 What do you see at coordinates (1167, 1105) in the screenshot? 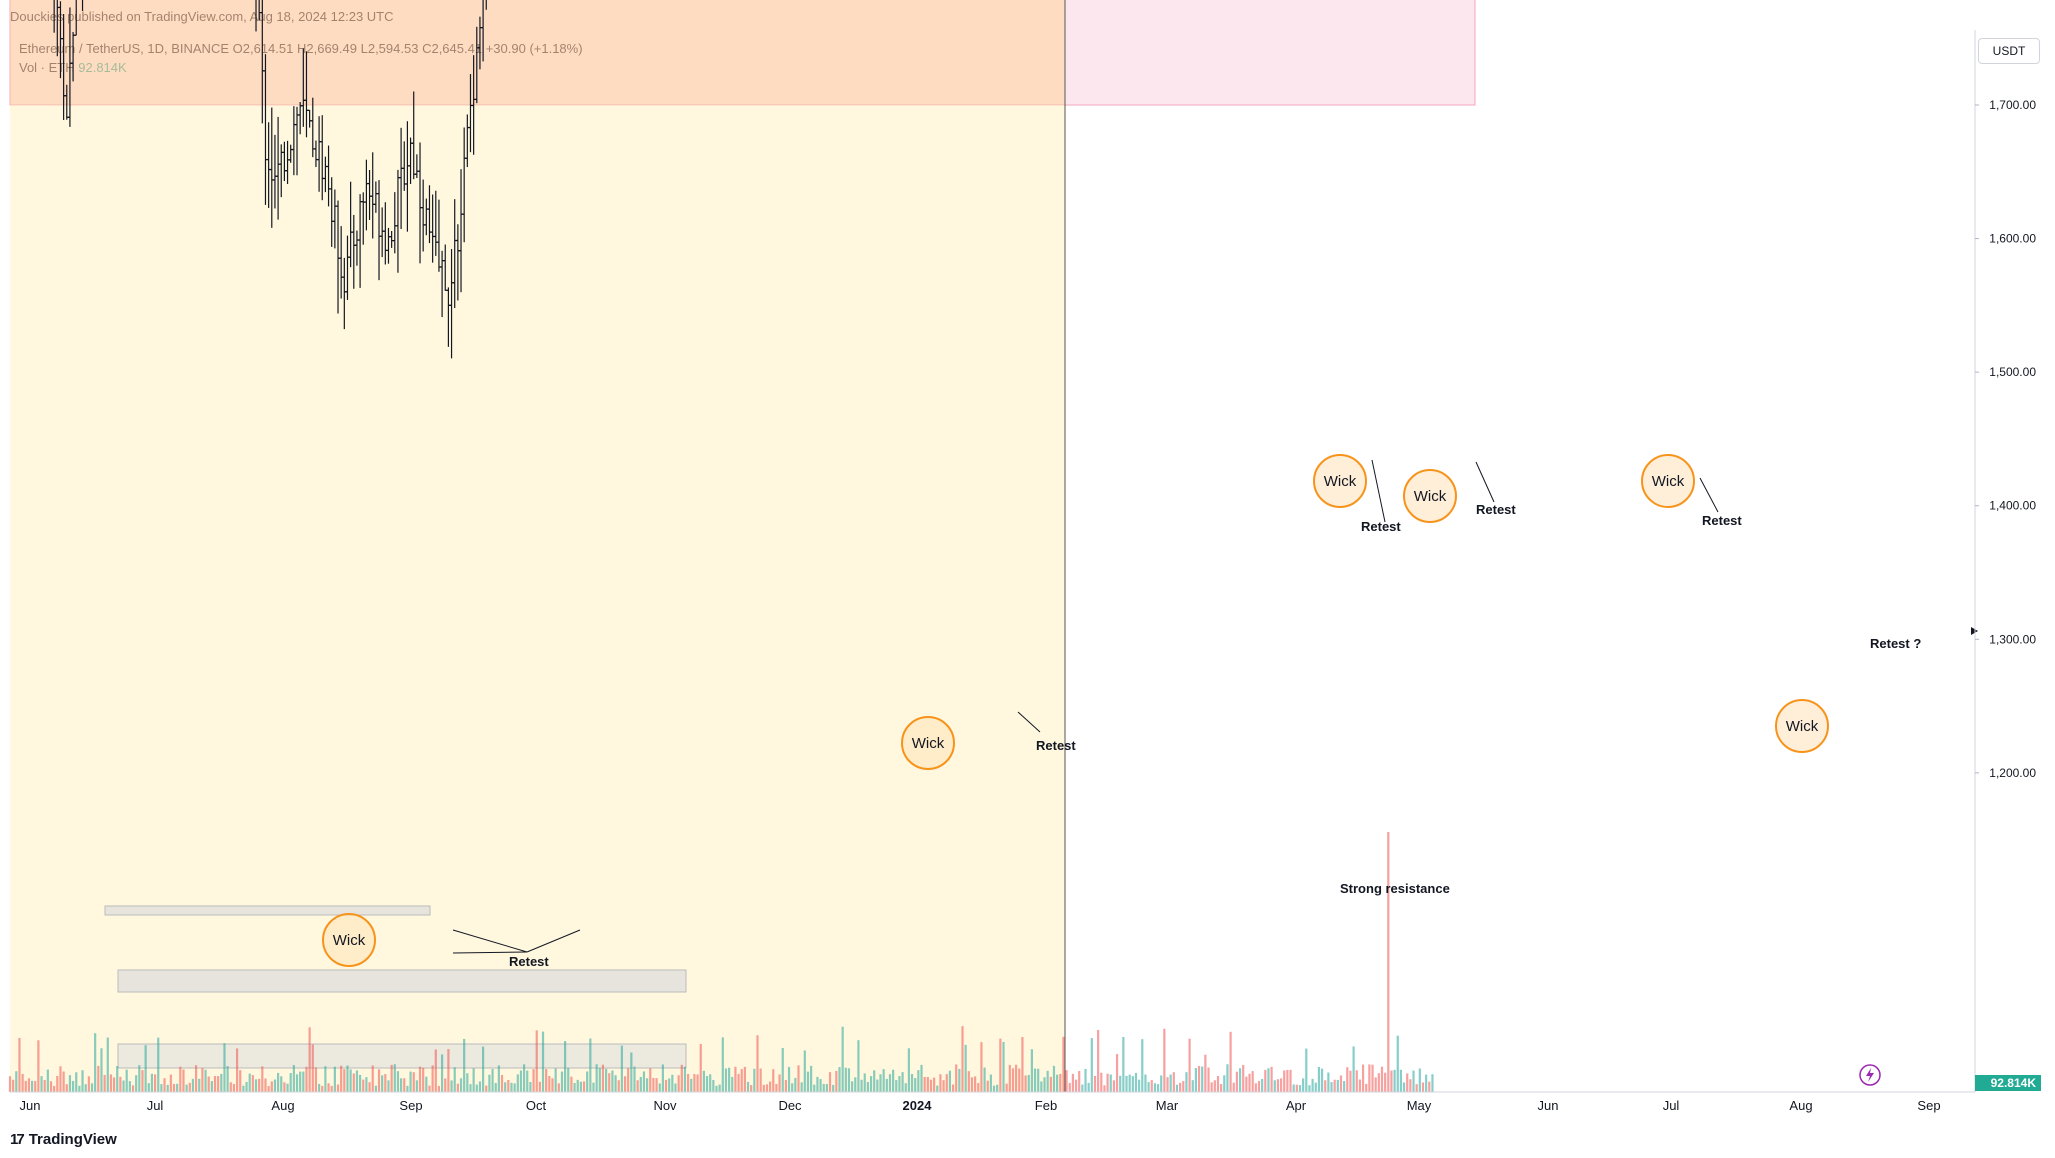
I see `x-tick-label: Mar` at bounding box center [1167, 1105].